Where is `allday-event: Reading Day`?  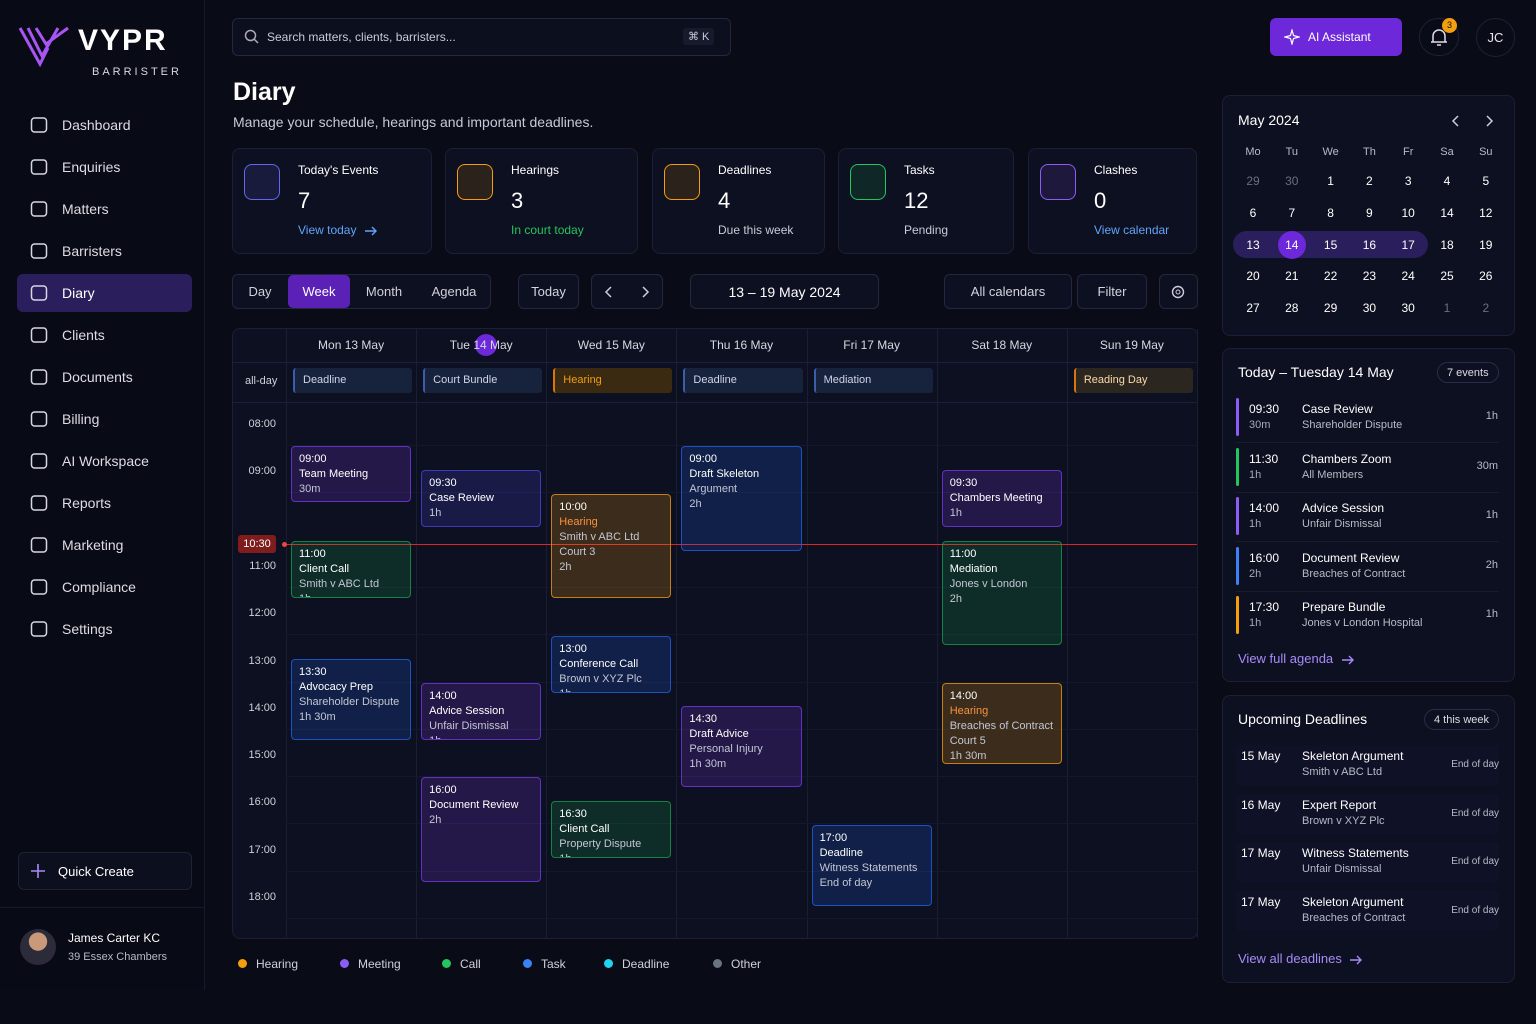
allday-event: Reading Day is located at coordinates (1133, 380).